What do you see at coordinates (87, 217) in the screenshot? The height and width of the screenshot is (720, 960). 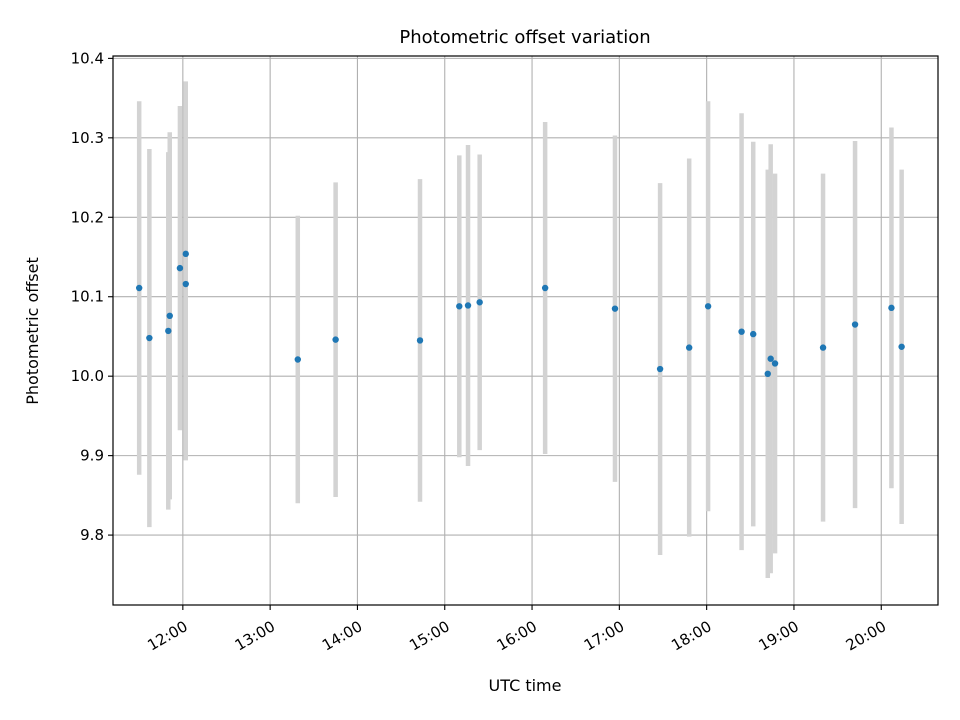 I see `y-tick-label: 10.2` at bounding box center [87, 217].